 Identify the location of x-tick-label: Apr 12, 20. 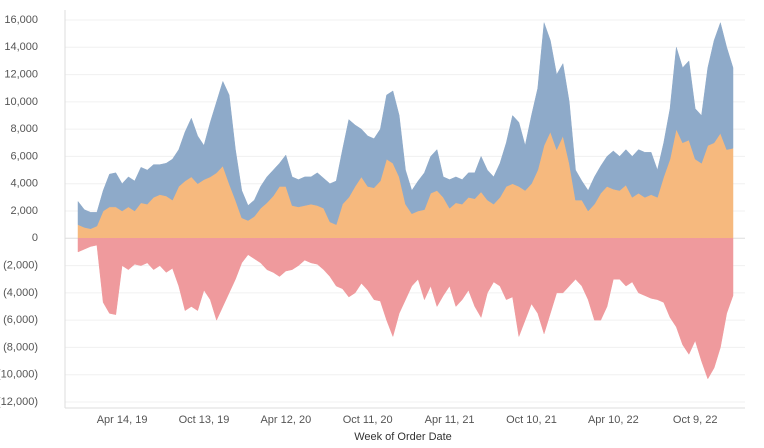
(285, 420).